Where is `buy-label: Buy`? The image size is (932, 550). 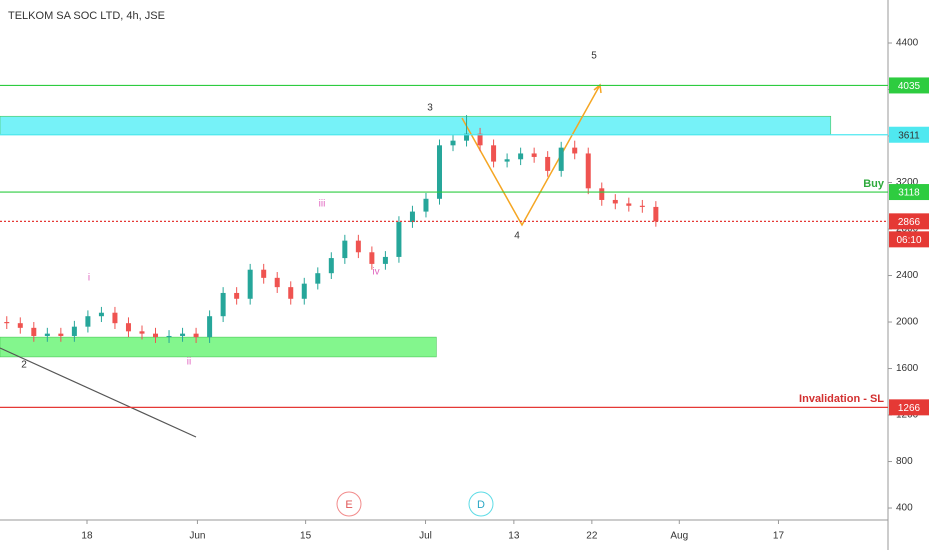 buy-label: Buy is located at coordinates (874, 184).